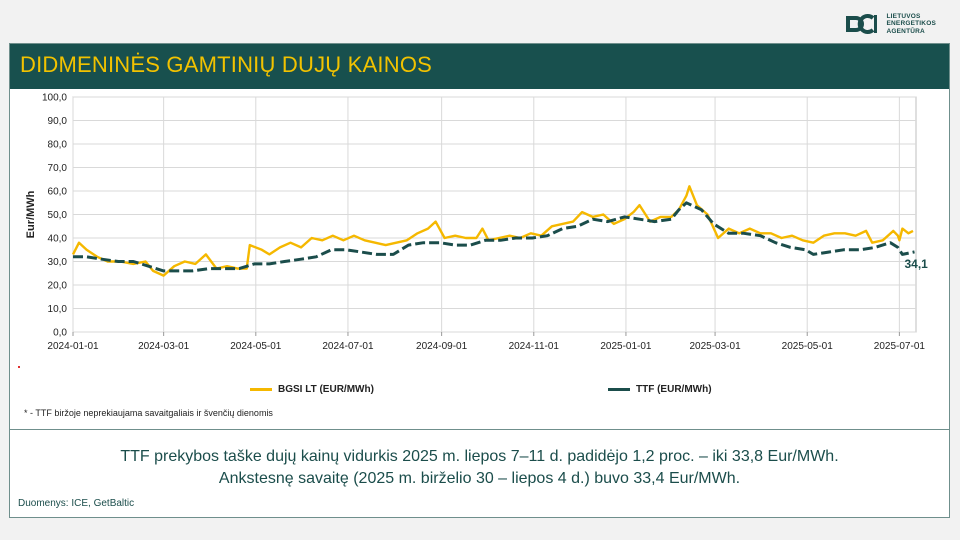 The height and width of the screenshot is (540, 960). What do you see at coordinates (348, 346) in the screenshot?
I see `x-tick-label: 2024-07-01` at bounding box center [348, 346].